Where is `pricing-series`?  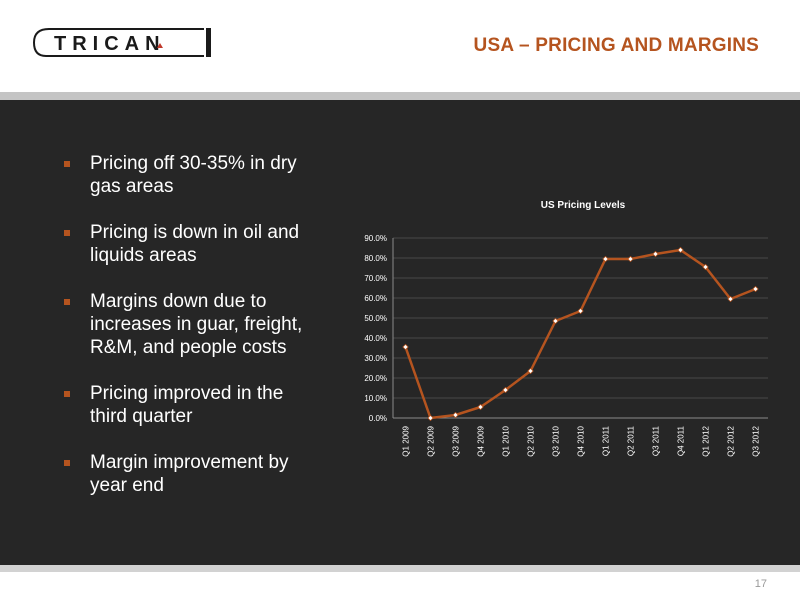
pricing-series is located at coordinates (580, 334).